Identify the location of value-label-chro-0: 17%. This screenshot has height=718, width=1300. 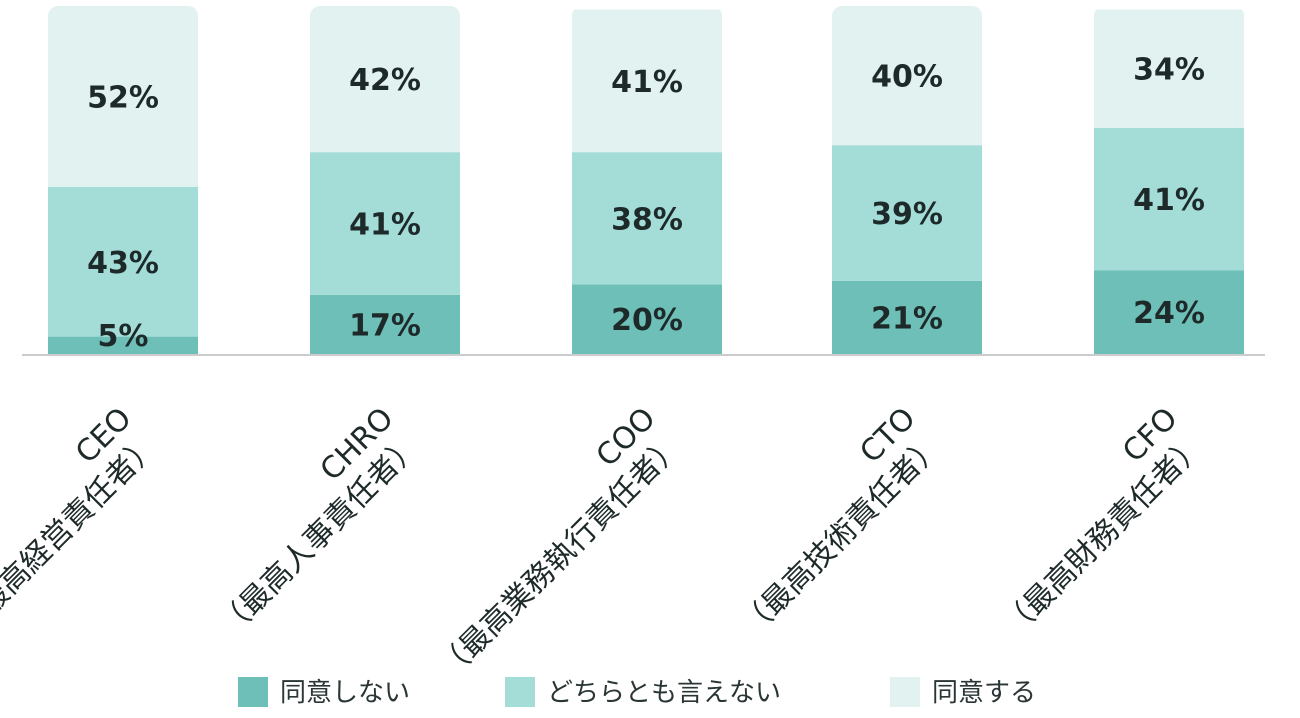
(385, 325).